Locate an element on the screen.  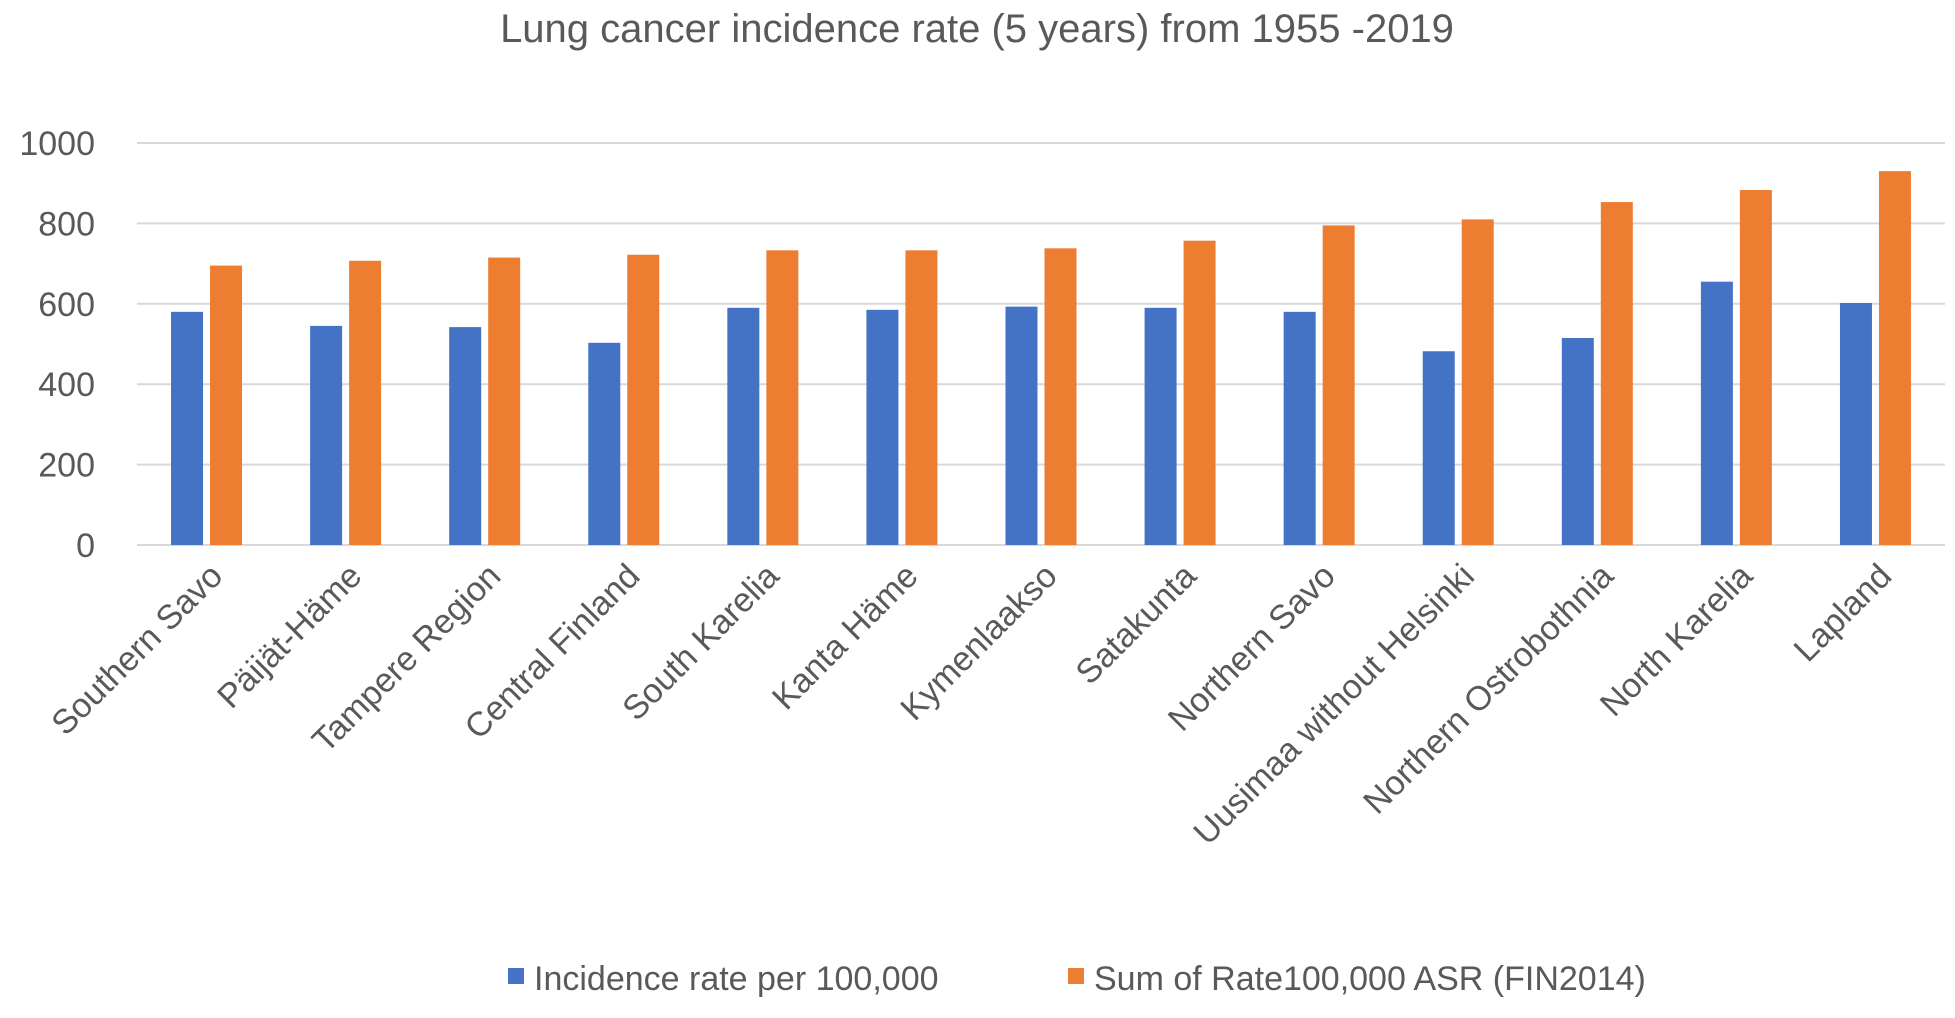
y-tick-label: 200 is located at coordinates (66, 466).